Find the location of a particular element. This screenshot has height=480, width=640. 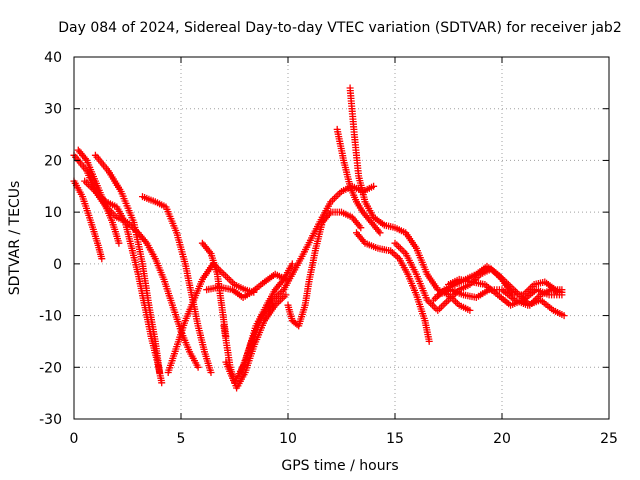

y-tick-label: -20 is located at coordinates (50, 368).